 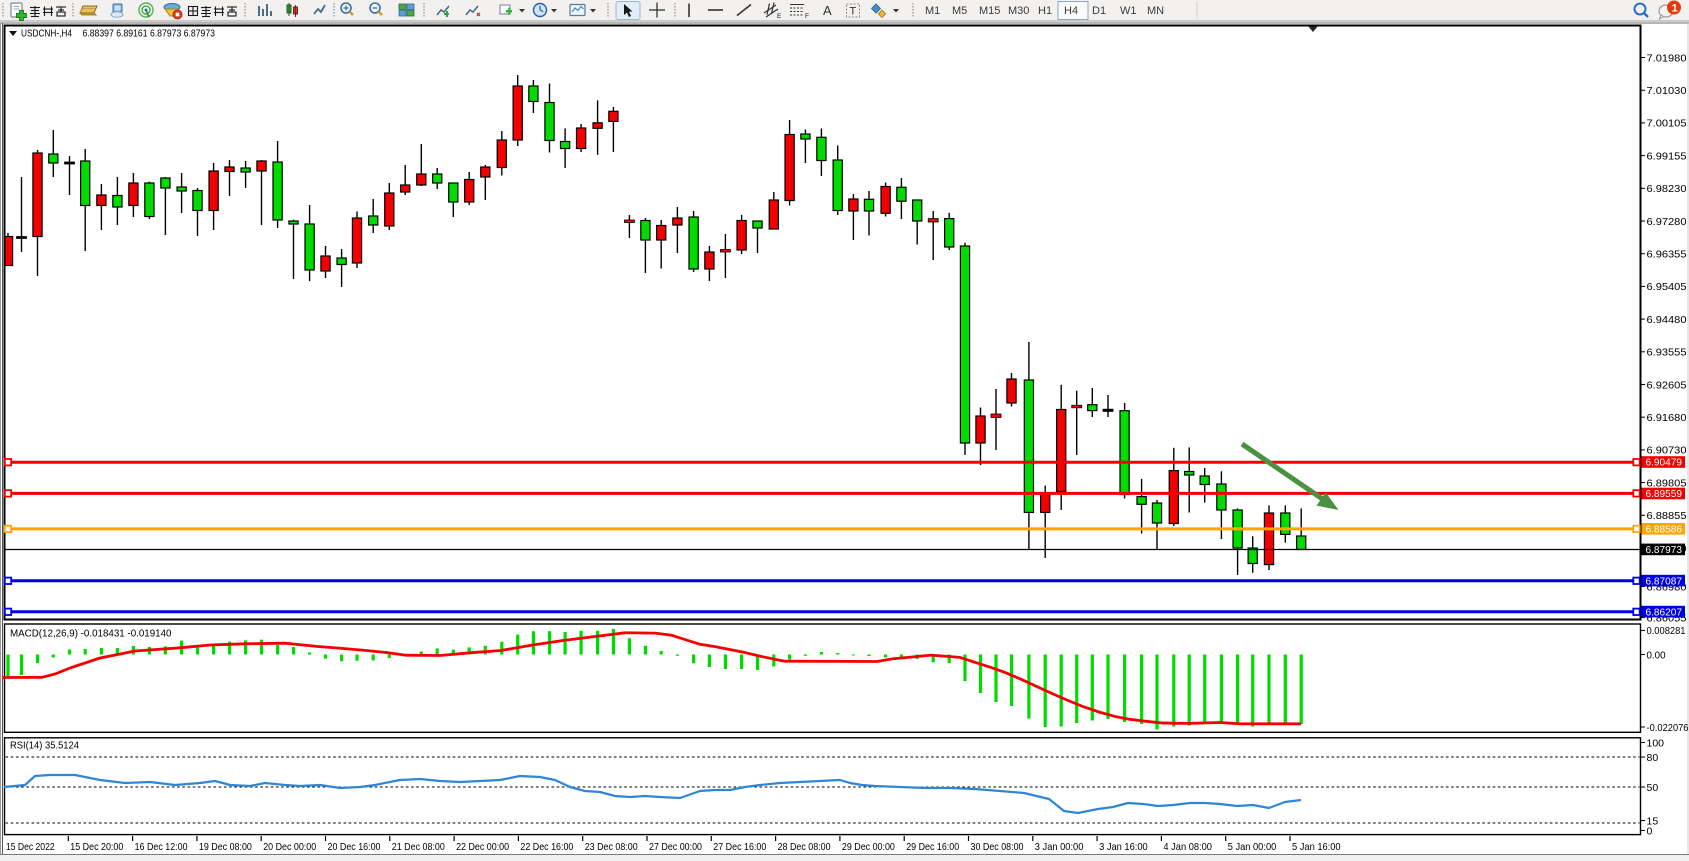 I want to click on svg-text: M15, so click(x=989, y=11).